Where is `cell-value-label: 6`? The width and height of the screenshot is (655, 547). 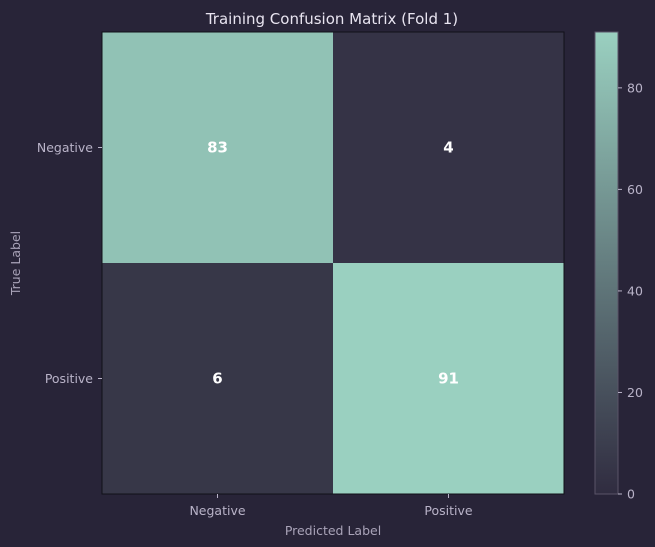 cell-value-label: 6 is located at coordinates (217, 379).